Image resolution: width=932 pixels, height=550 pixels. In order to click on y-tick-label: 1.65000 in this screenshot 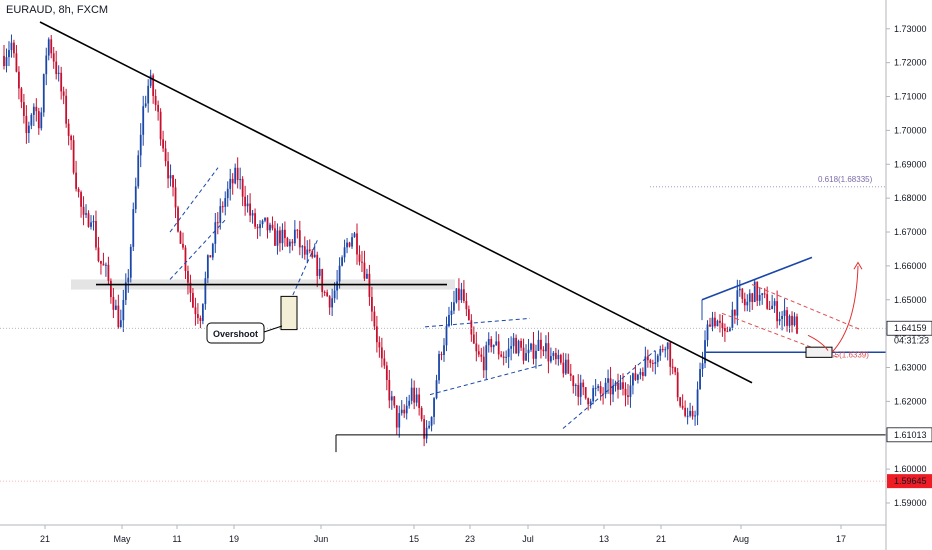, I will do `click(910, 300)`.